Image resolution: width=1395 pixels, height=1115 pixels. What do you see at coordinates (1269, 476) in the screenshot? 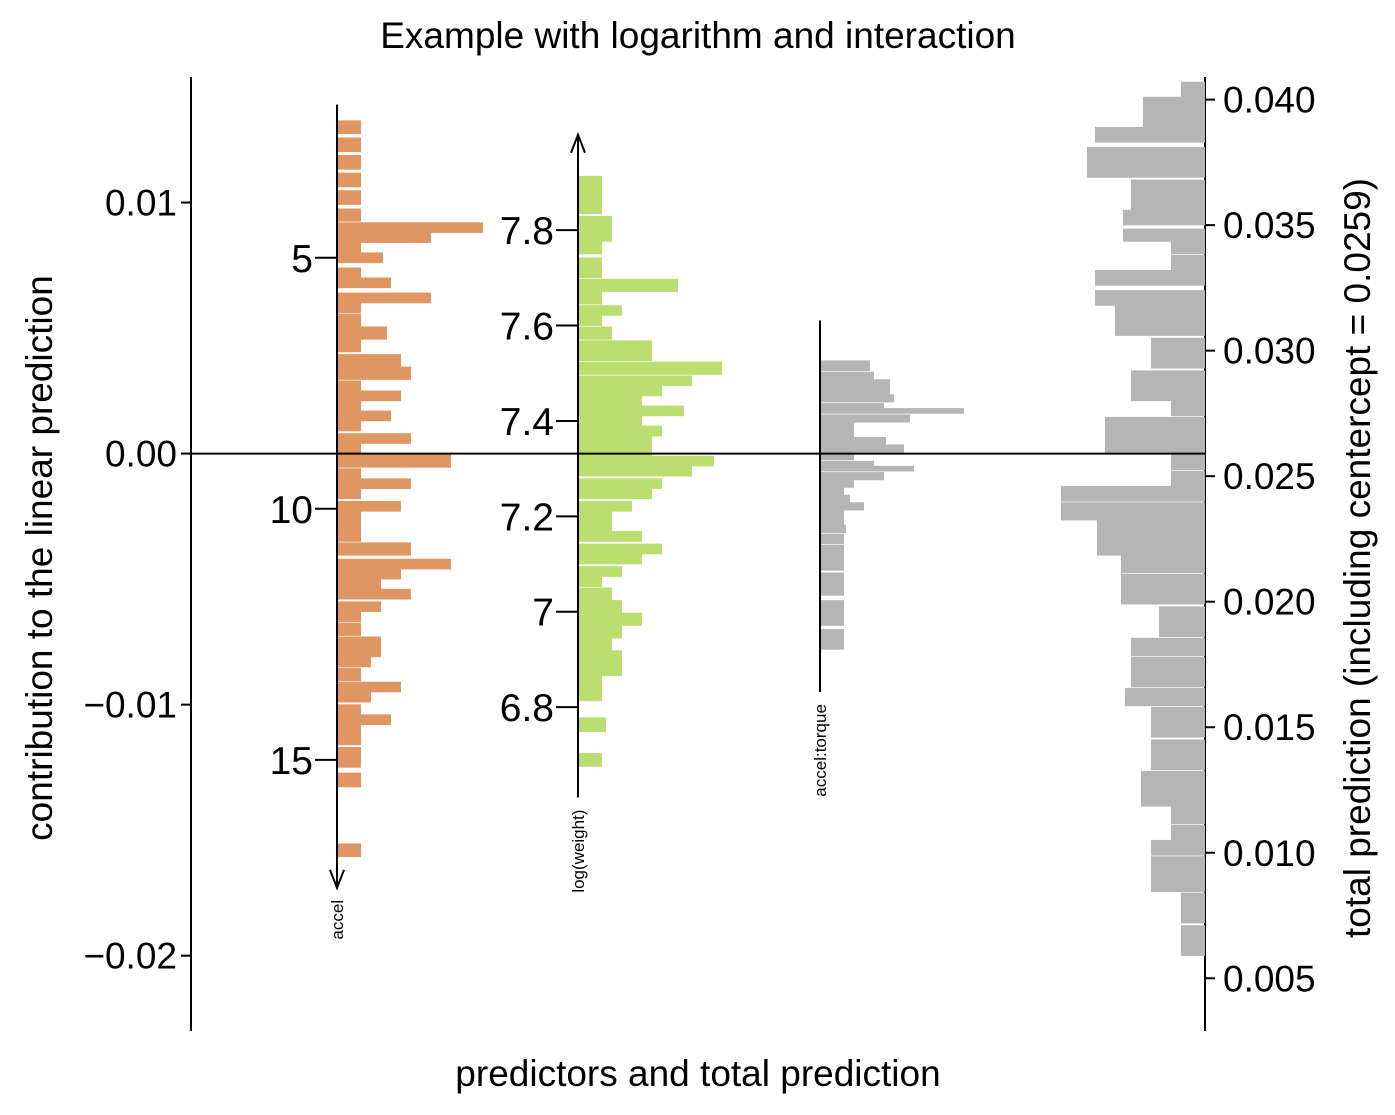
I see `right-axis-tick-label: 0.025` at bounding box center [1269, 476].